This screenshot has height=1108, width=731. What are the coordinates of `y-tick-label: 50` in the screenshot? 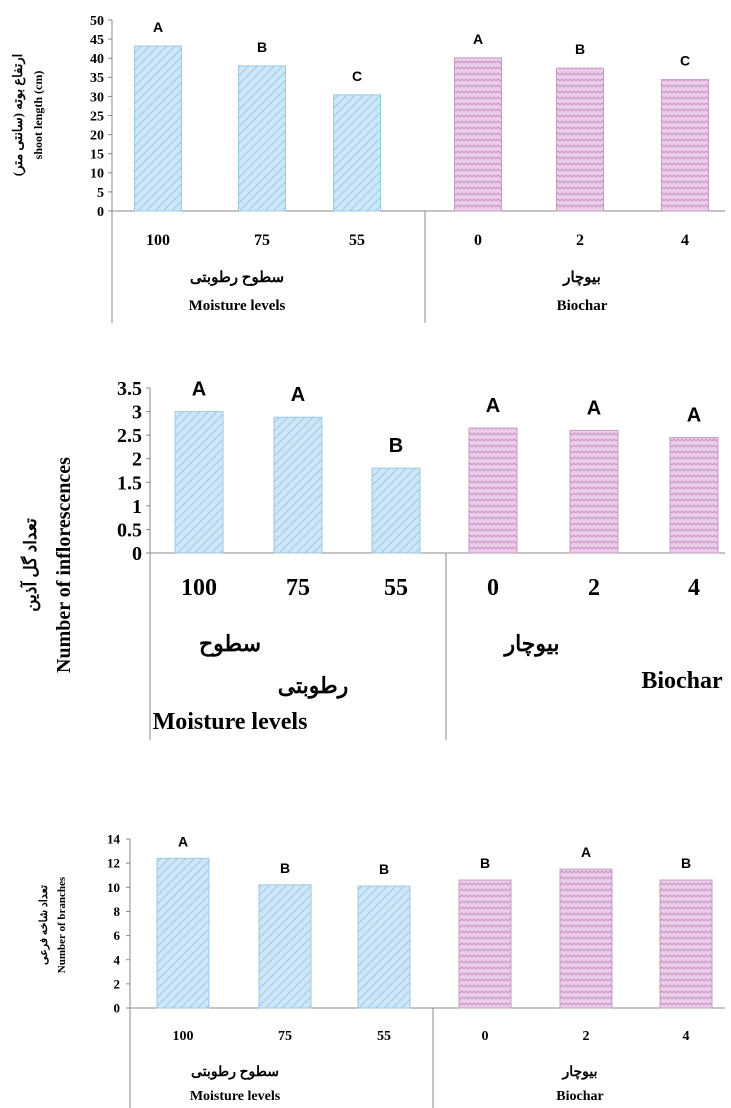 It's located at (97, 21).